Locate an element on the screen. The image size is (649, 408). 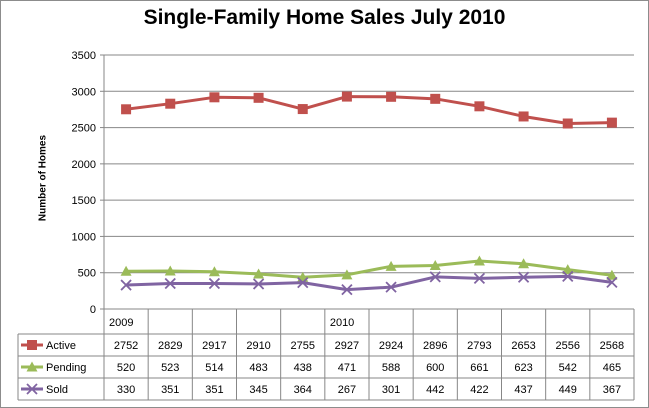
series-line-active is located at coordinates (368, 110).